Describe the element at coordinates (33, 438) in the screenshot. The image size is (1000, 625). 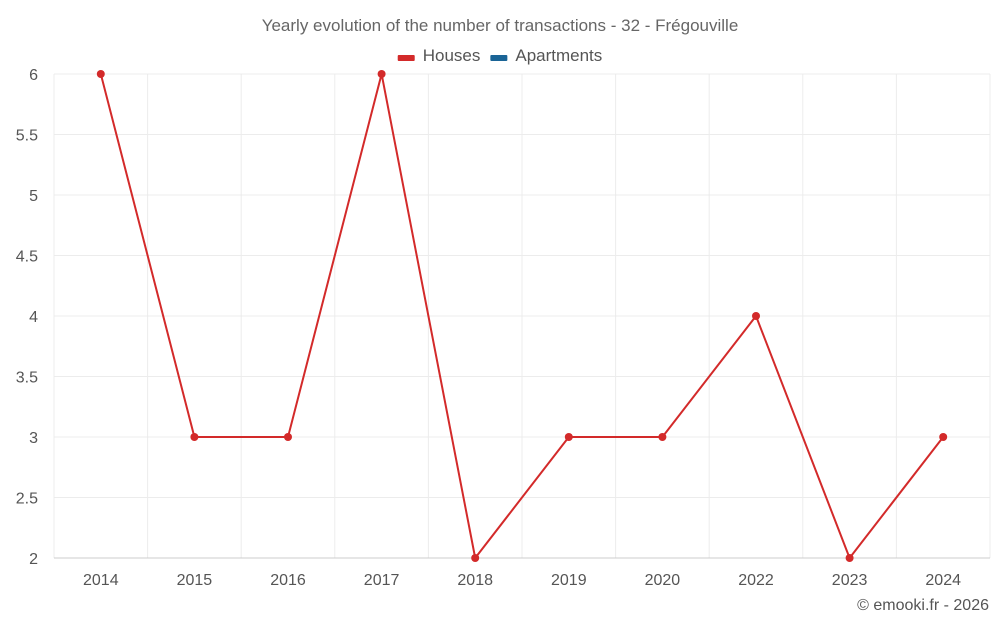
I see `y-tick-label: 3` at that location.